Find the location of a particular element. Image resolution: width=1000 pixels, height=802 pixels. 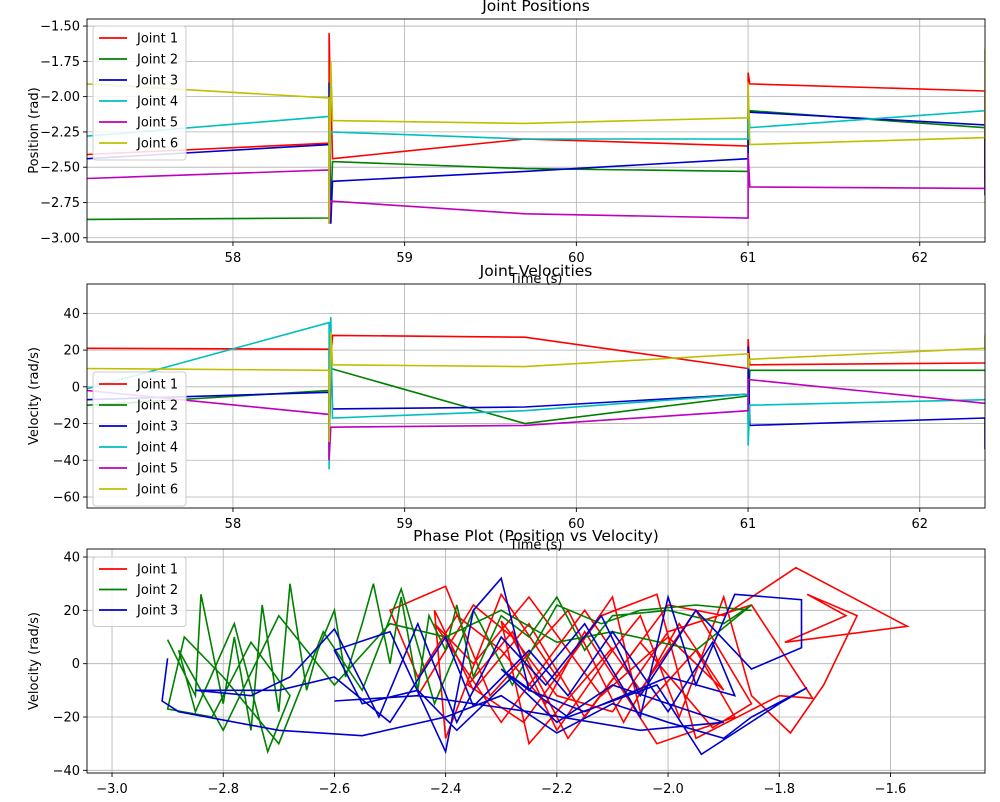

y-axis-label: Position (rad) is located at coordinates (34, 130).